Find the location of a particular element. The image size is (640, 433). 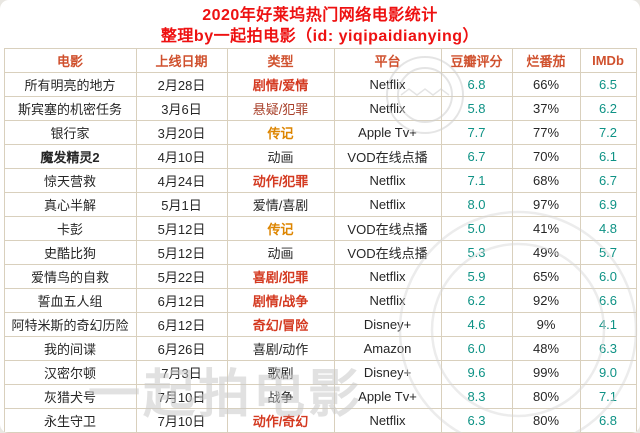

rotten-cell: 37% is located at coordinates (546, 108).